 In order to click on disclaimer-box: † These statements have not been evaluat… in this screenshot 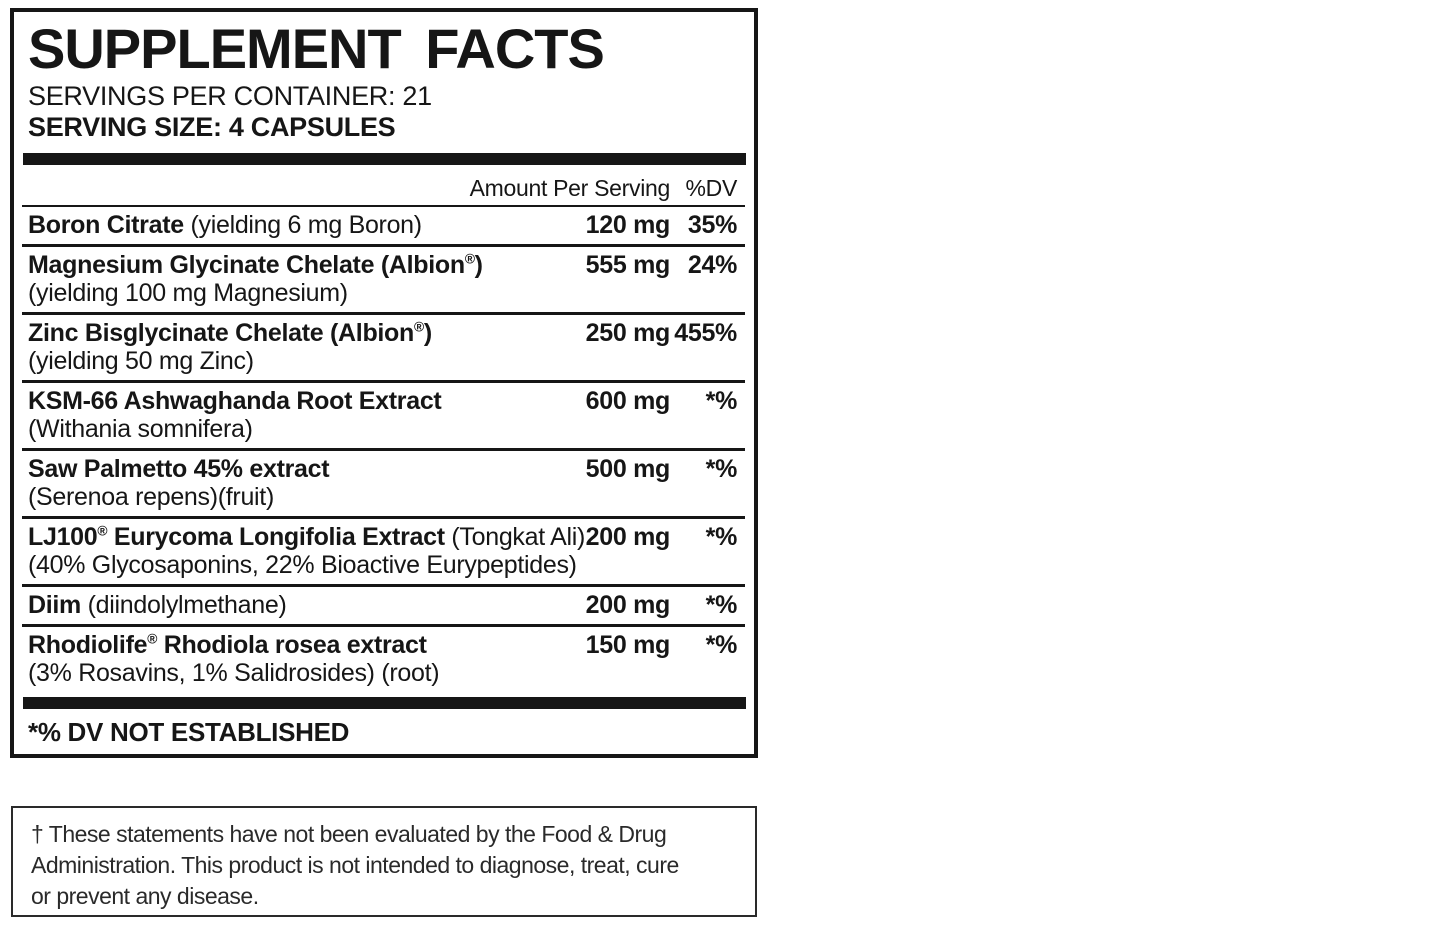, I will do `click(384, 861)`.